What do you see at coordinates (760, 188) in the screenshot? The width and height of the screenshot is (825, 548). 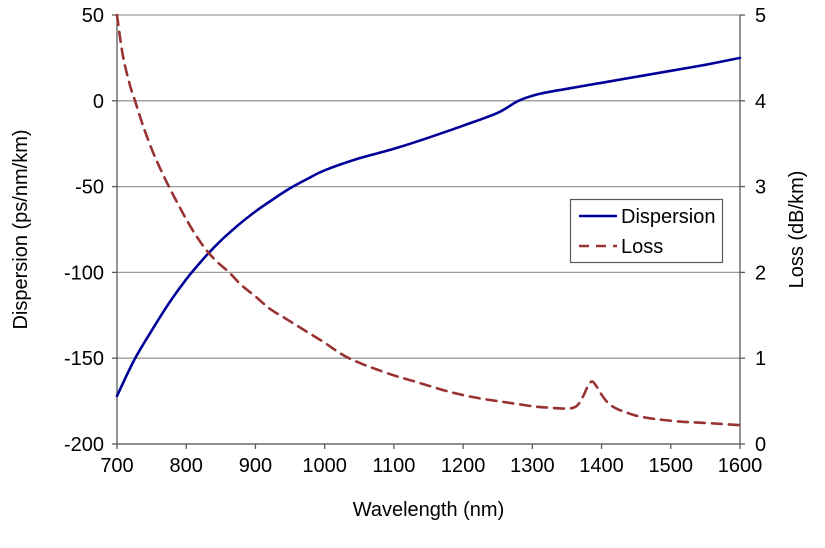 I see `y-right-tick-label: 3` at bounding box center [760, 188].